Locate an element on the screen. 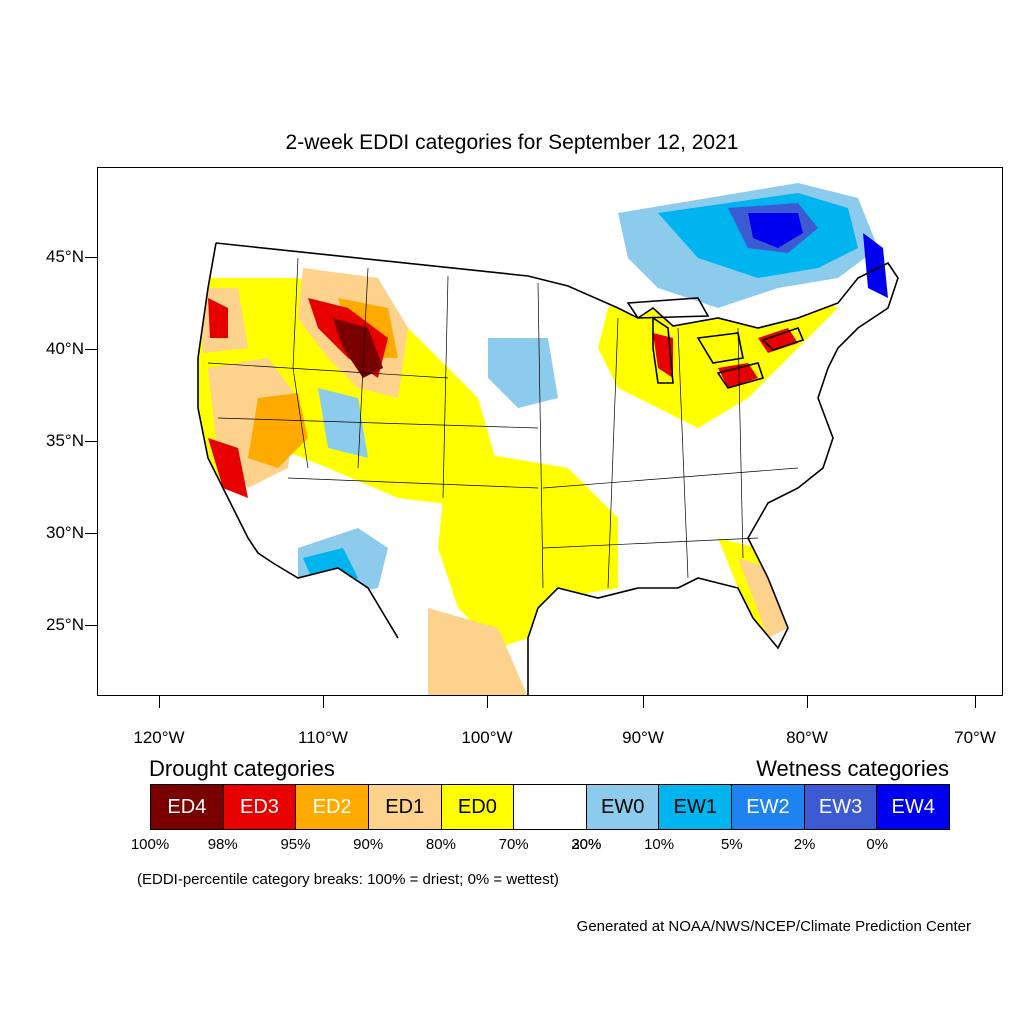  region-ew0-utah is located at coordinates (343, 423).